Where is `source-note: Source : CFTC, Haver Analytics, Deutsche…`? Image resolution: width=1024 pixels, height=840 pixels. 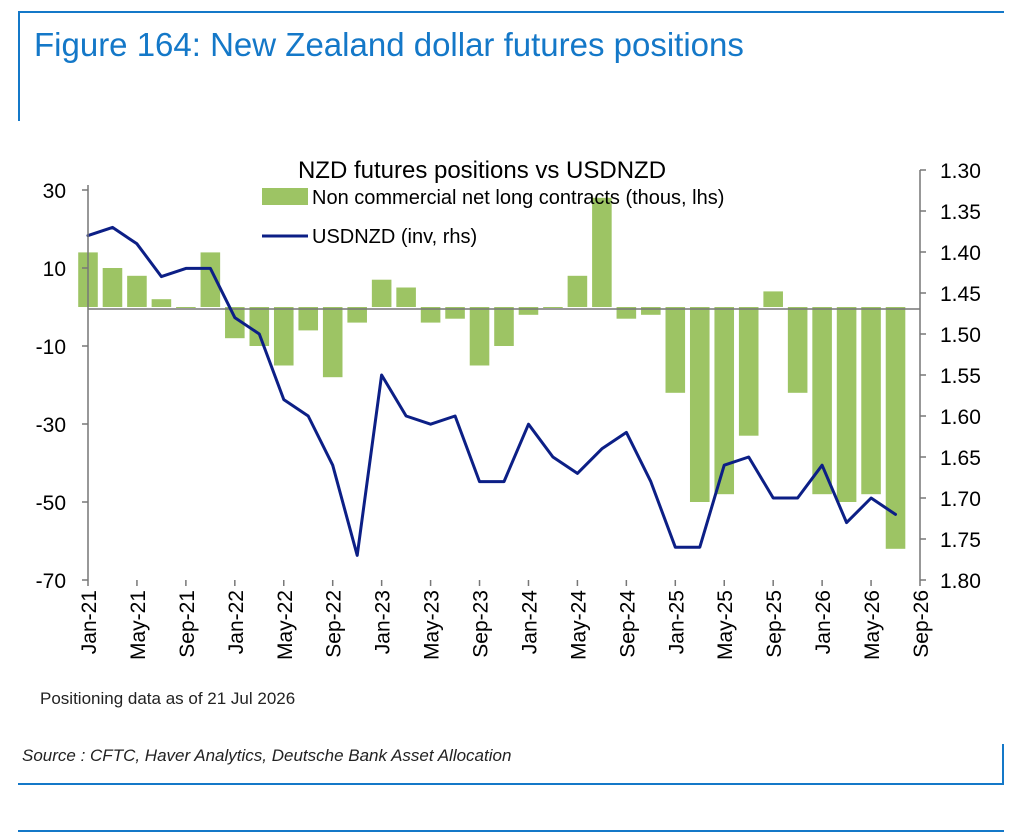
source-note: Source : CFTC, Haver Analytics, Deutsche… is located at coordinates (267, 755).